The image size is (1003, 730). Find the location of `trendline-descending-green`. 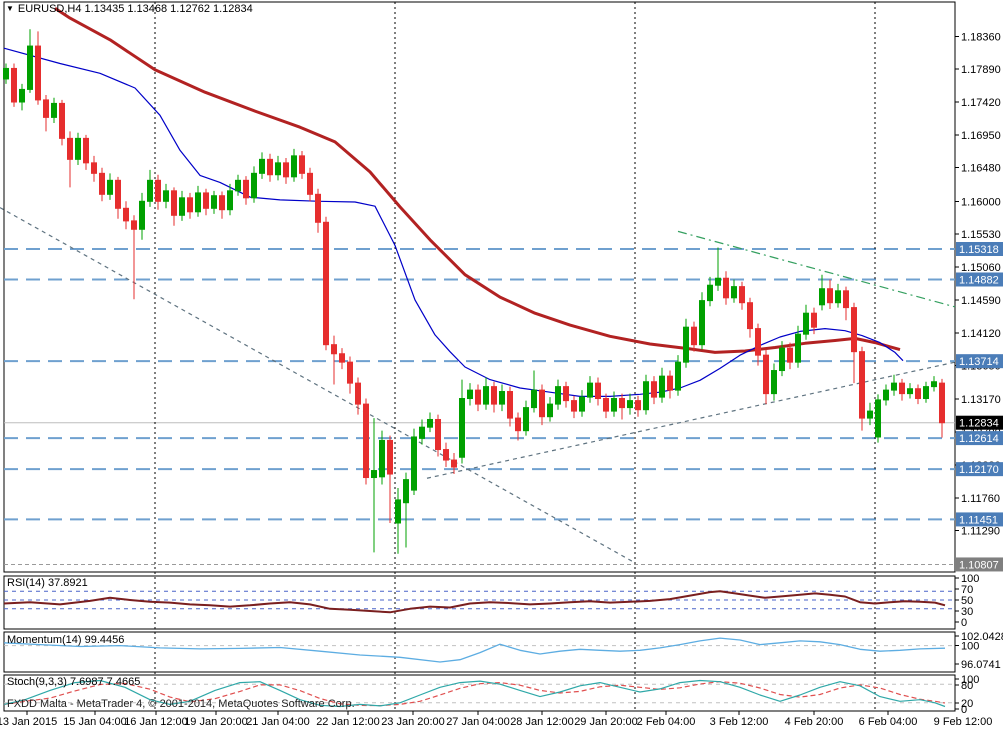

trendline-descending-green is located at coordinates (816, 269).